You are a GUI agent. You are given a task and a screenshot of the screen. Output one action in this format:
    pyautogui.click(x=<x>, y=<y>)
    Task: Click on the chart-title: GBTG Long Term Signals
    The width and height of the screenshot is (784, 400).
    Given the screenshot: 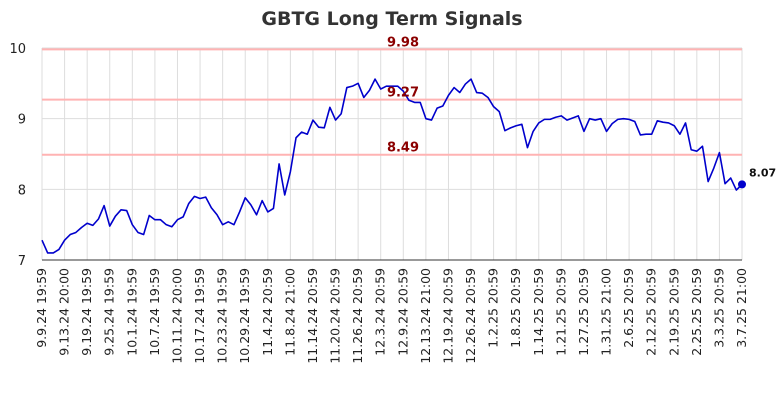 What is the action you would take?
    pyautogui.click(x=391, y=19)
    